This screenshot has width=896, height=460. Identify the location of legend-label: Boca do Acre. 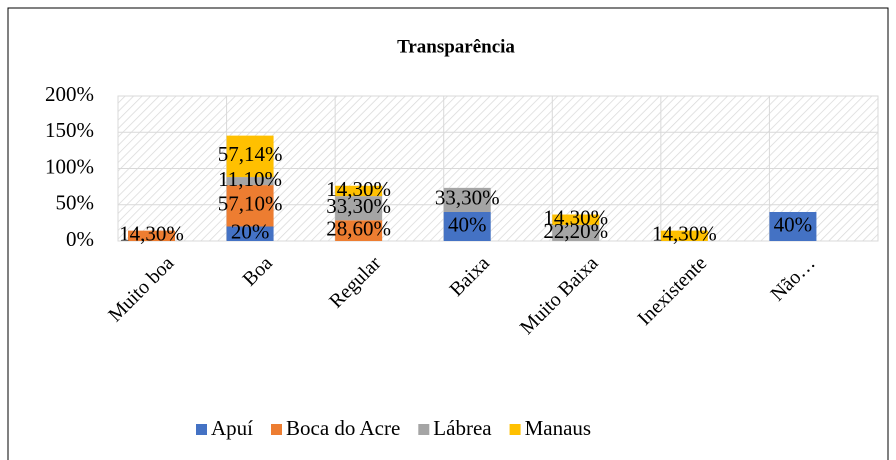
(343, 428).